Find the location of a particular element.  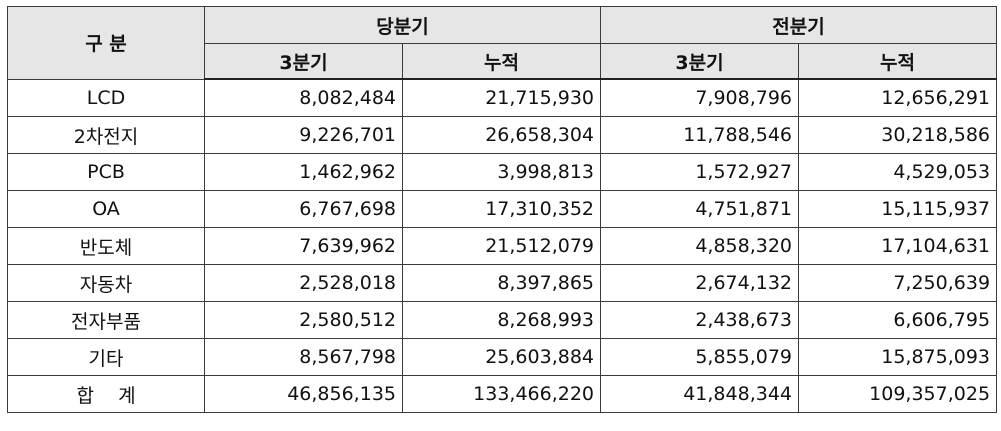

previous-quarter-subheader: 3분기 is located at coordinates (700, 61).